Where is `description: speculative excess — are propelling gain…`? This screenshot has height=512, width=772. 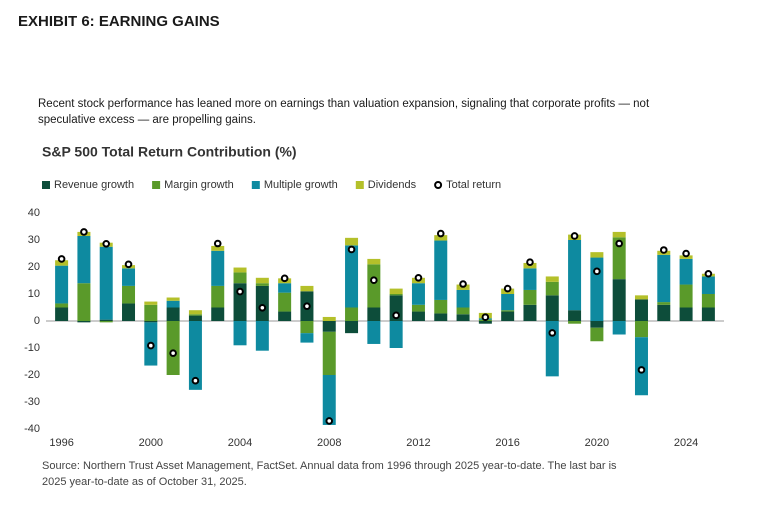 description: speculative excess — are propelling gain… is located at coordinates (147, 120).